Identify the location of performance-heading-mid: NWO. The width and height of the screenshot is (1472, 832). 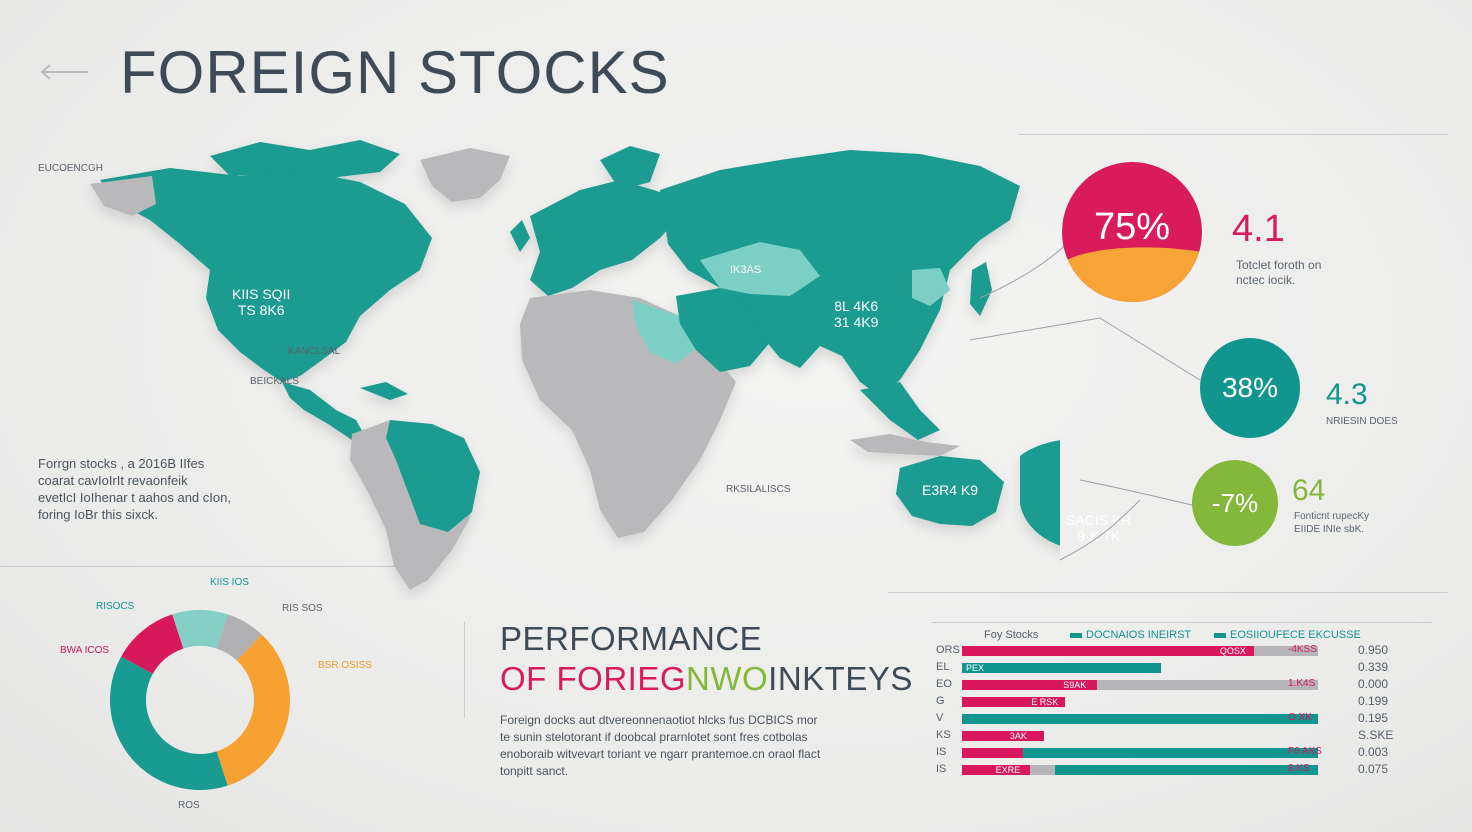
(727, 678).